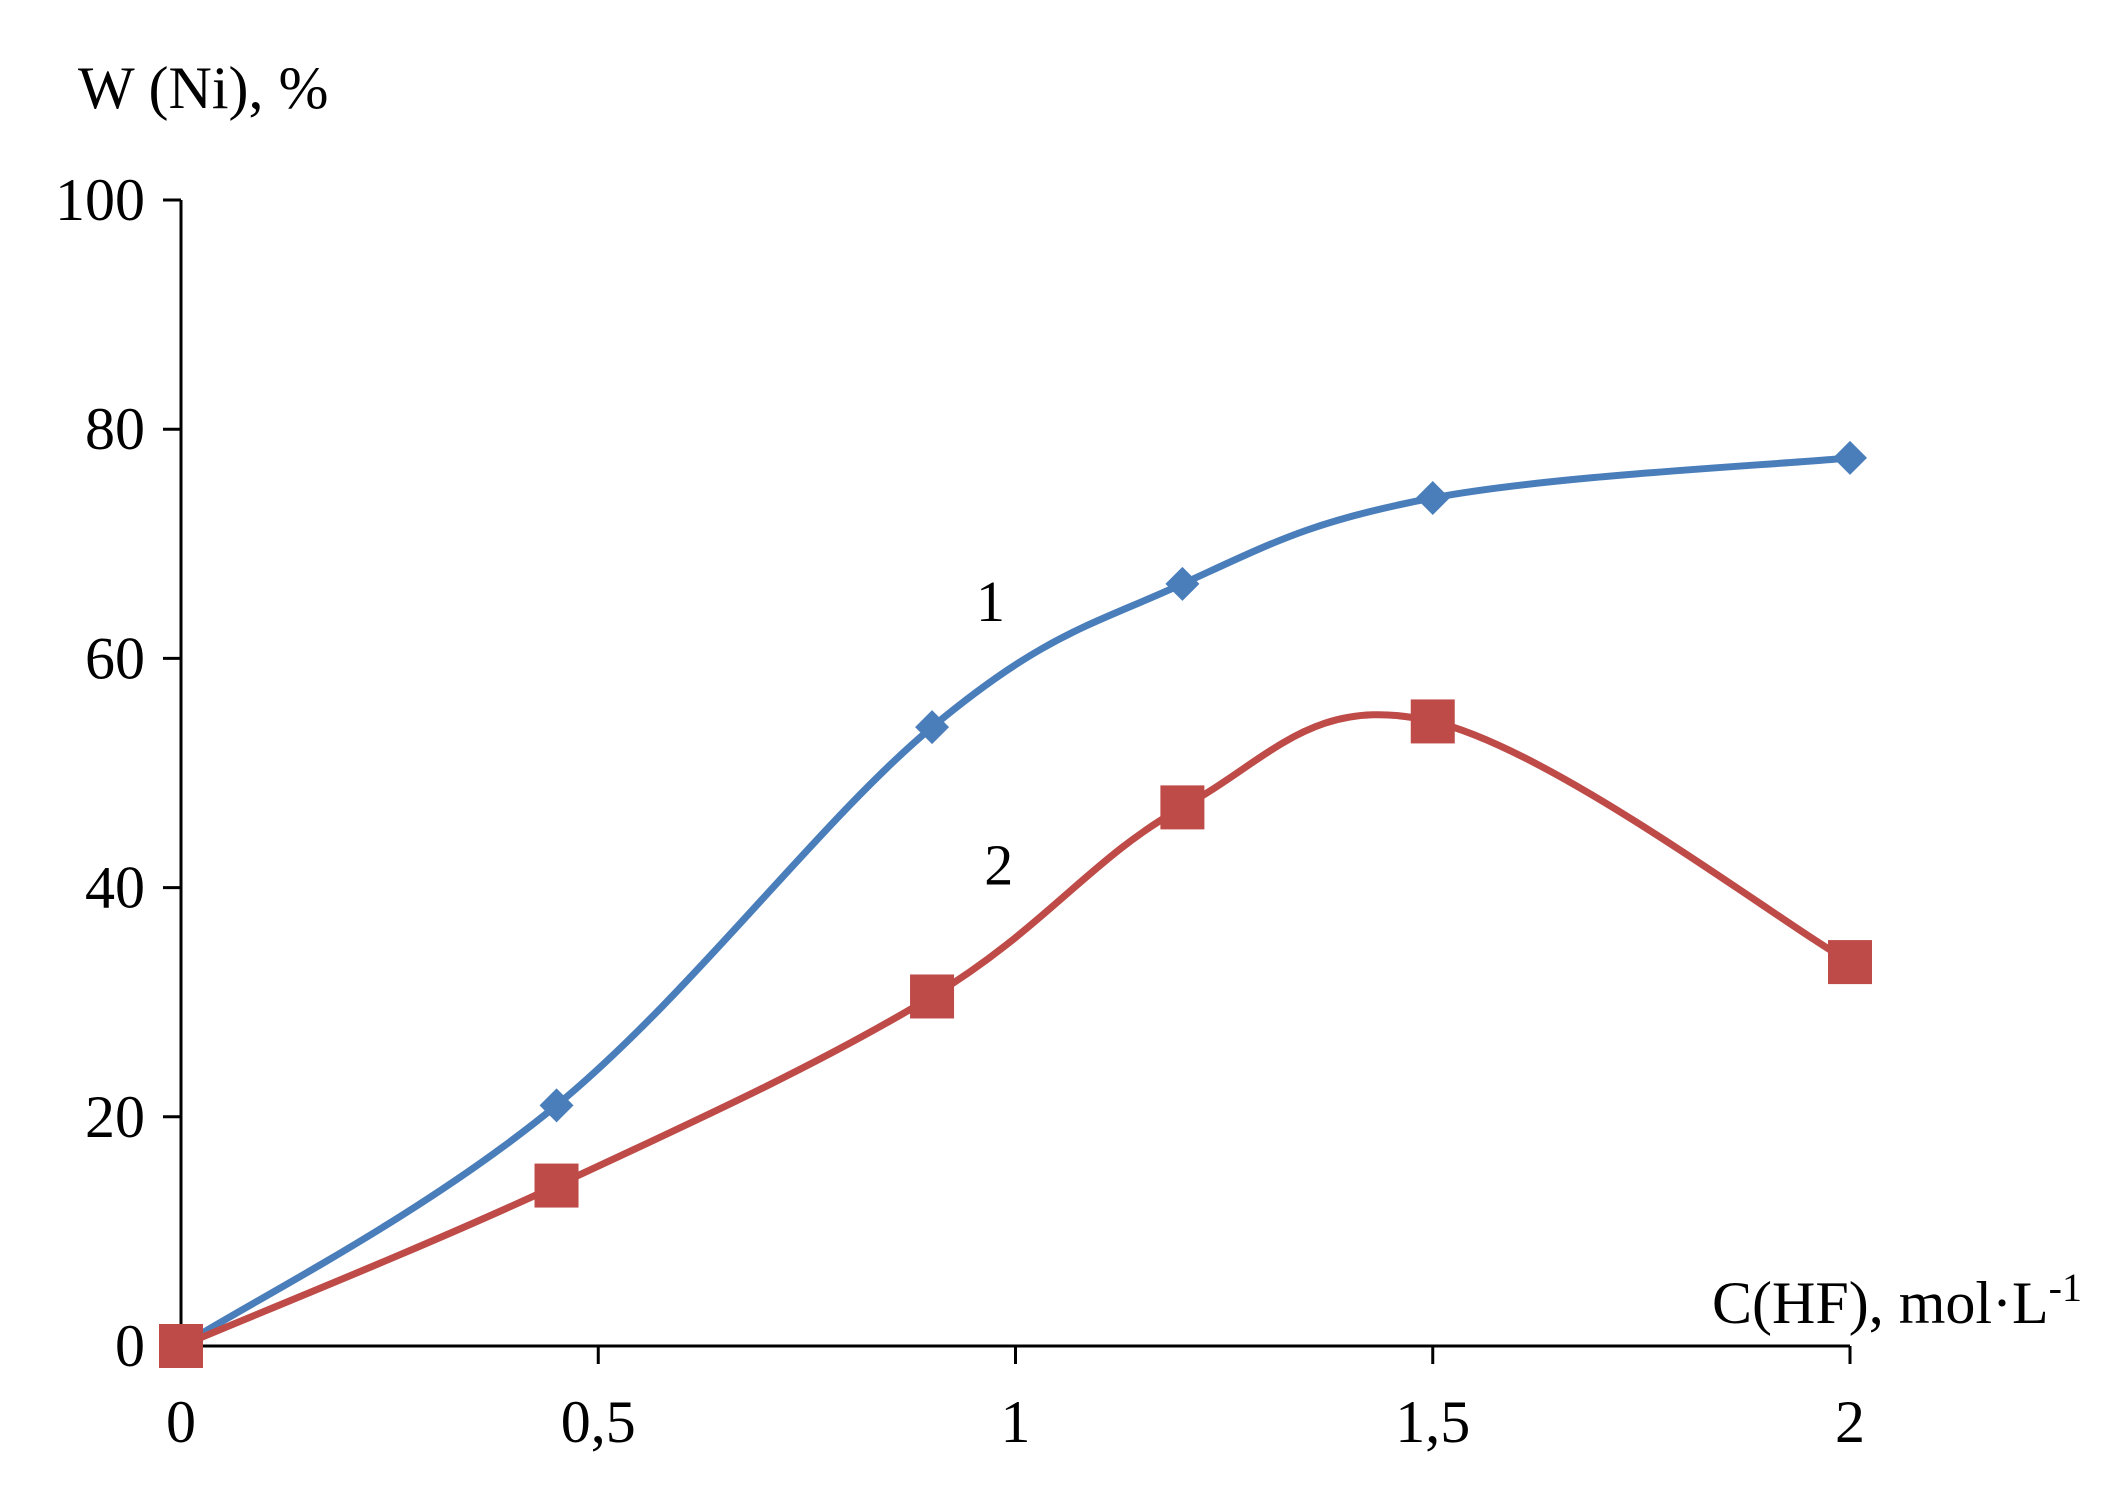  Describe the element at coordinates (598, 1422) in the screenshot. I see `x-tick-label: 0,5` at that location.